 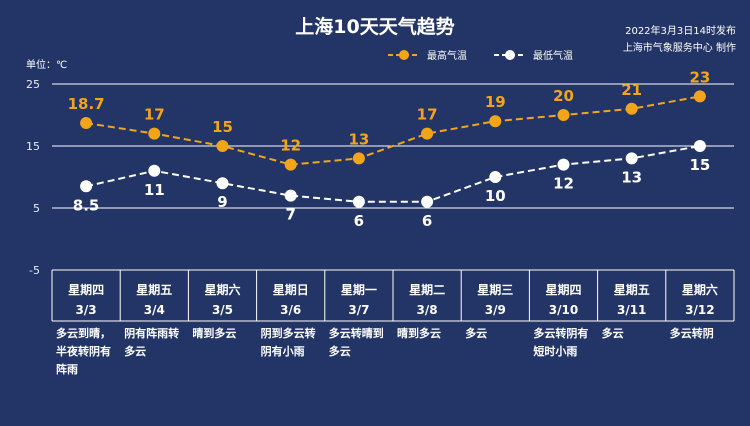 I want to click on weather-condition: 阴有阵雨转, so click(x=151, y=333).